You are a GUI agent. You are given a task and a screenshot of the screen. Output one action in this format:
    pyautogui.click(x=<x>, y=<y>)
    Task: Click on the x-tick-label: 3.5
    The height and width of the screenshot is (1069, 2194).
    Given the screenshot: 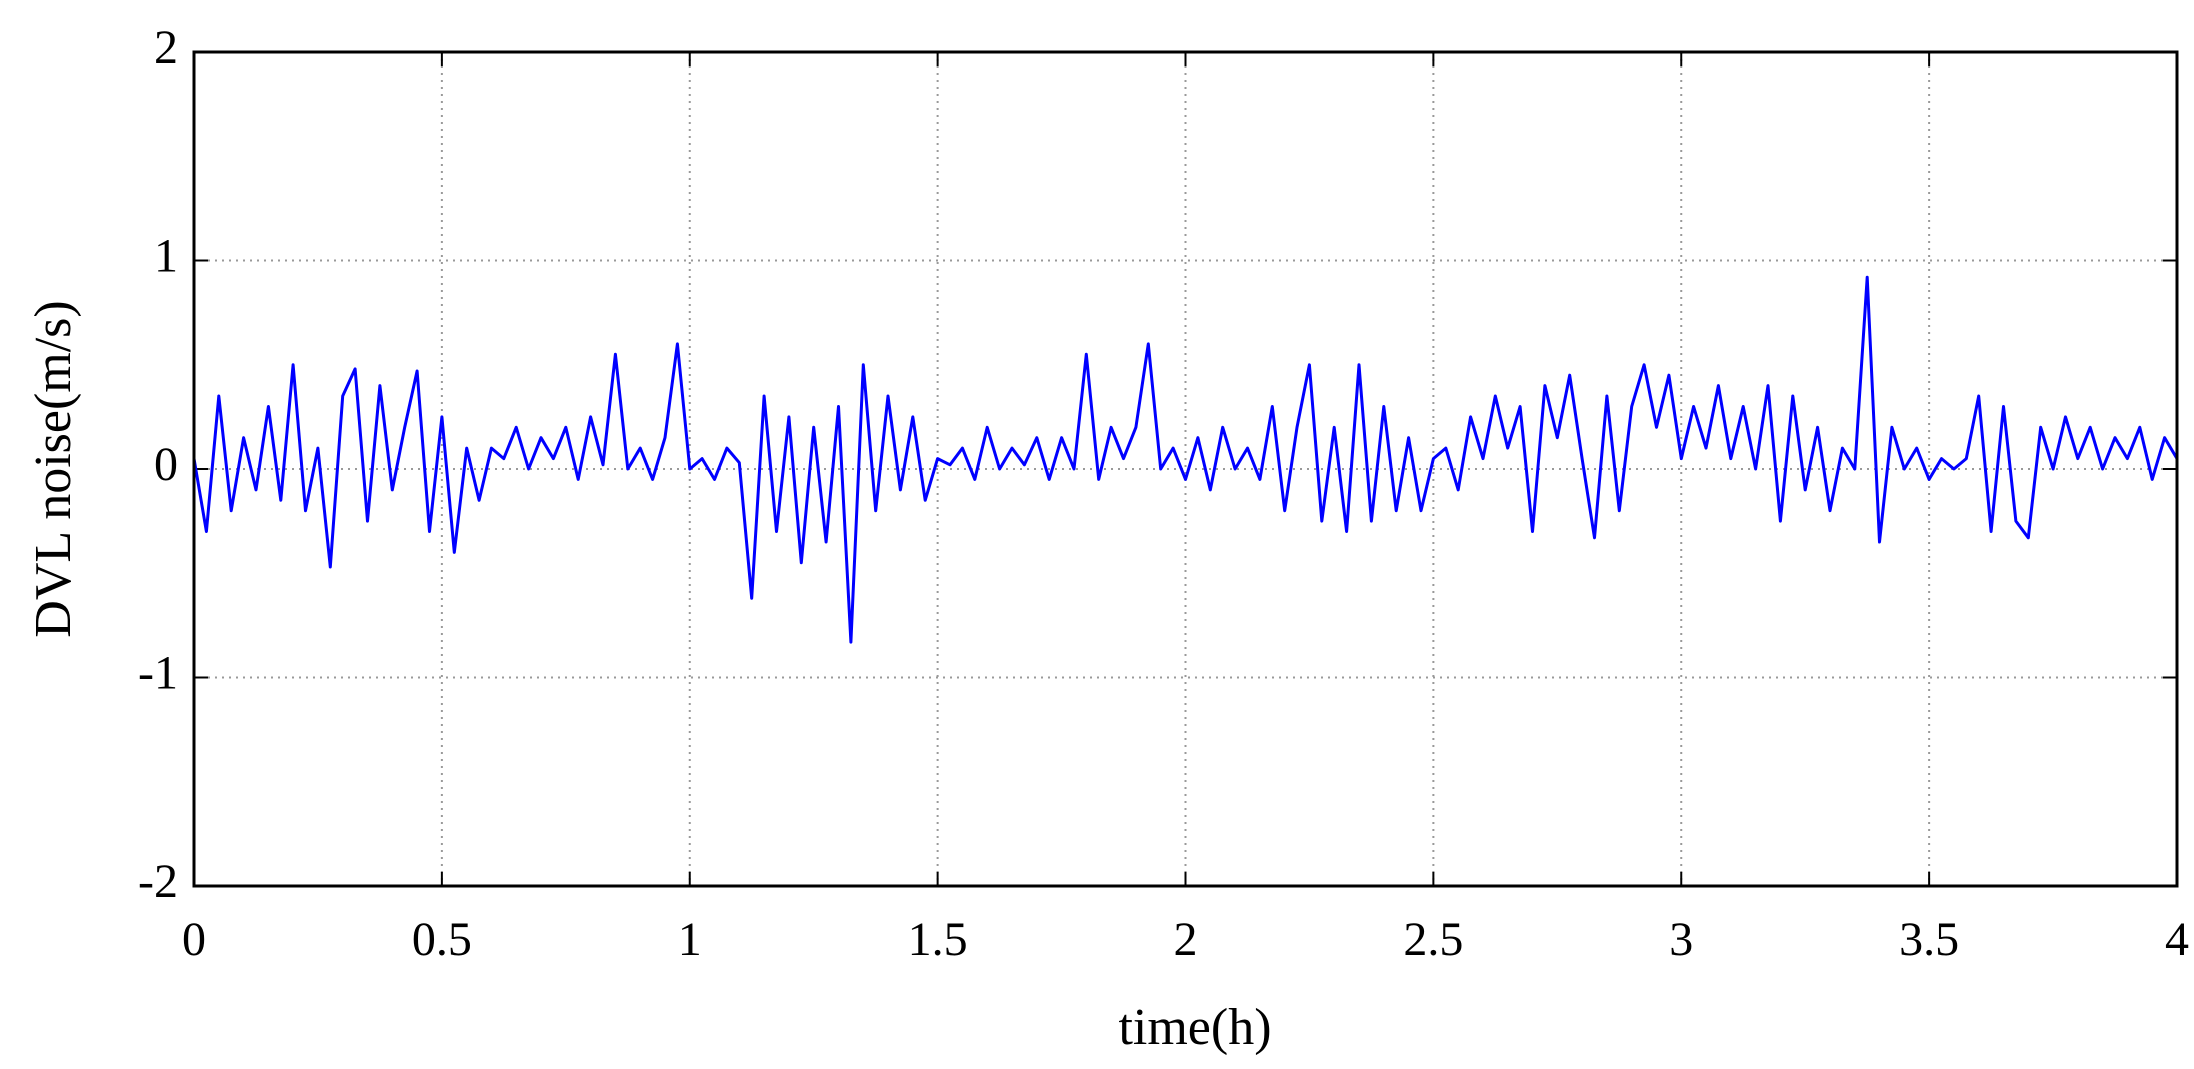 What is the action you would take?
    pyautogui.click(x=1929, y=939)
    